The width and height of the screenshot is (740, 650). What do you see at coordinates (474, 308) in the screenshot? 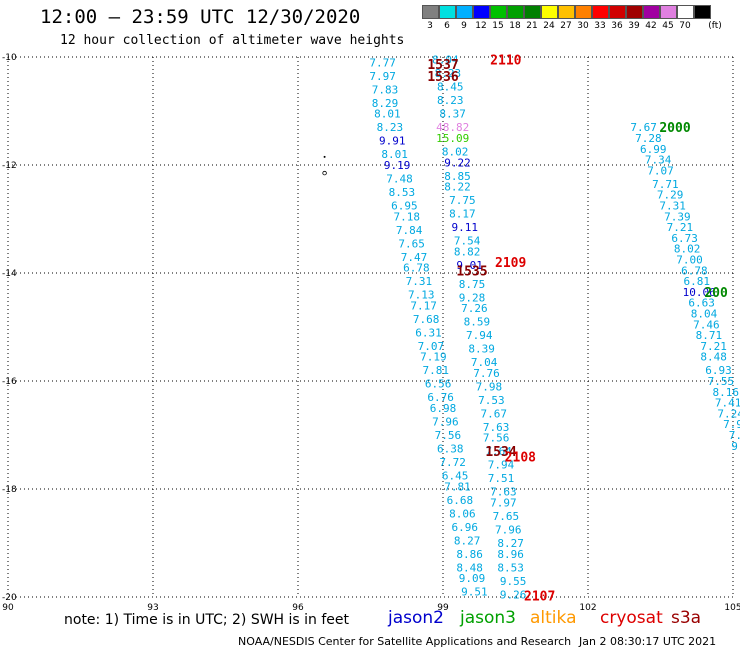
I see `wave-height-point: 7.26` at bounding box center [474, 308].